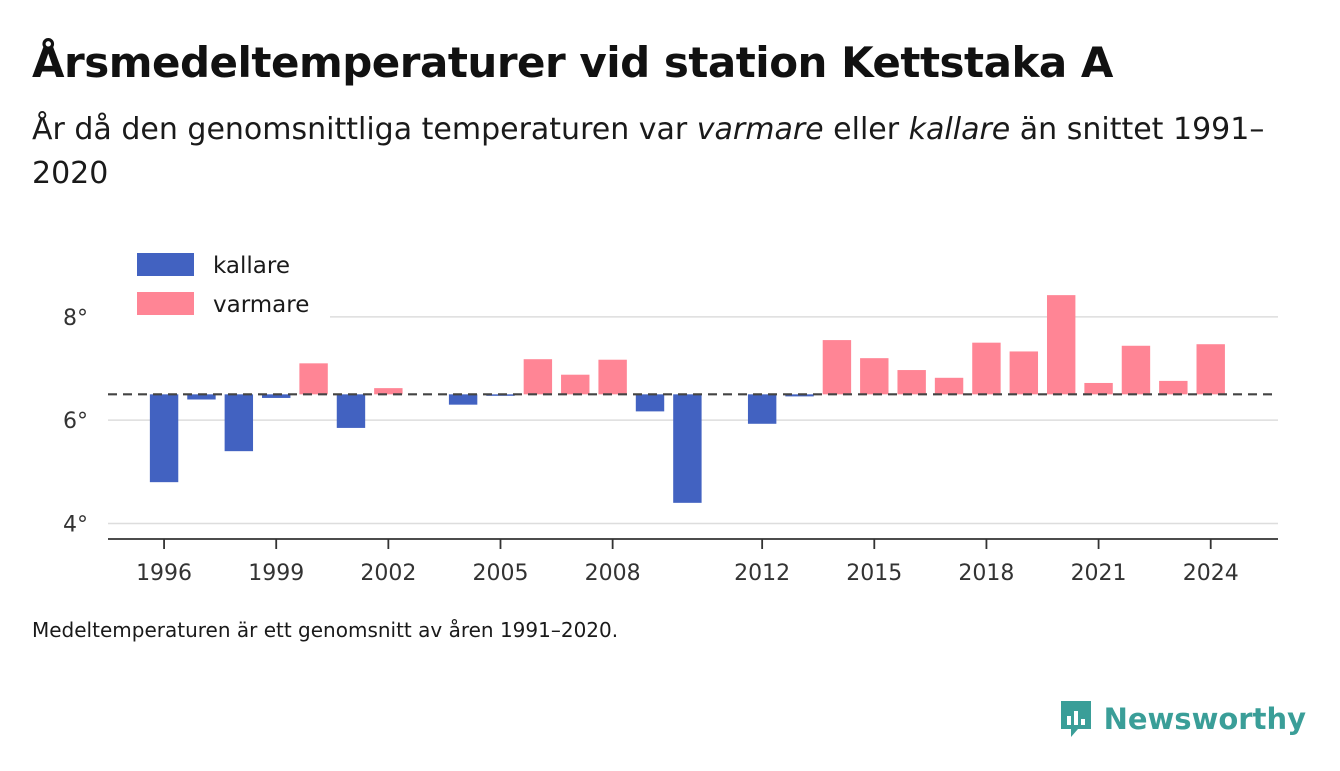  Describe the element at coordinates (1099, 573) in the screenshot. I see `x-tick-label-2021: 2021` at that location.